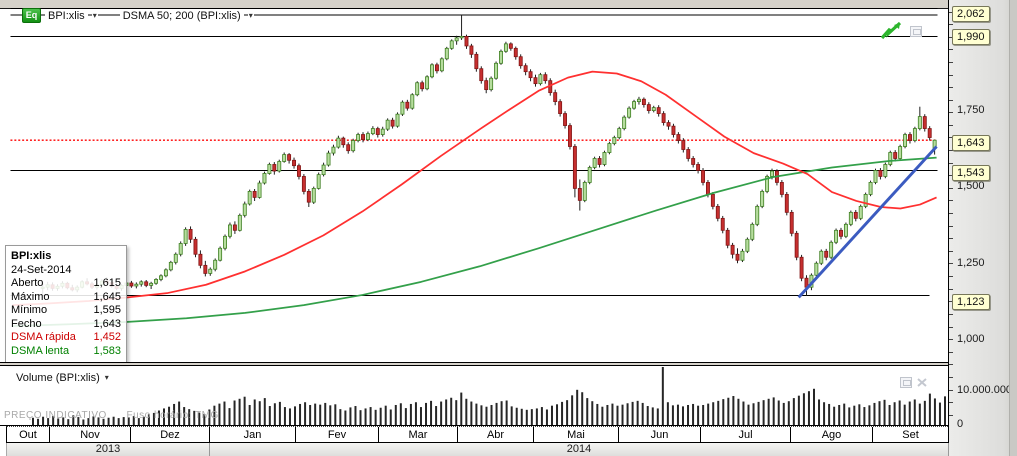 This screenshot has width=1017, height=456. I want to click on panel-divider, so click(474, 364).